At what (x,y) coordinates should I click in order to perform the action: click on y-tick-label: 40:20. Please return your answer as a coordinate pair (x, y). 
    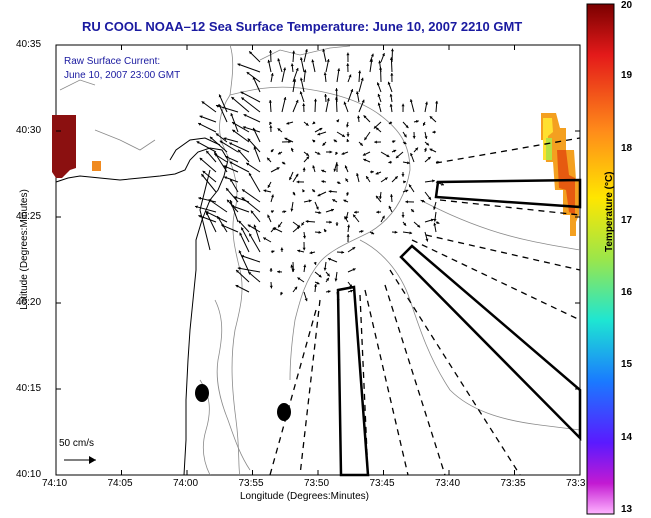
    Looking at the image, I should click on (29, 302).